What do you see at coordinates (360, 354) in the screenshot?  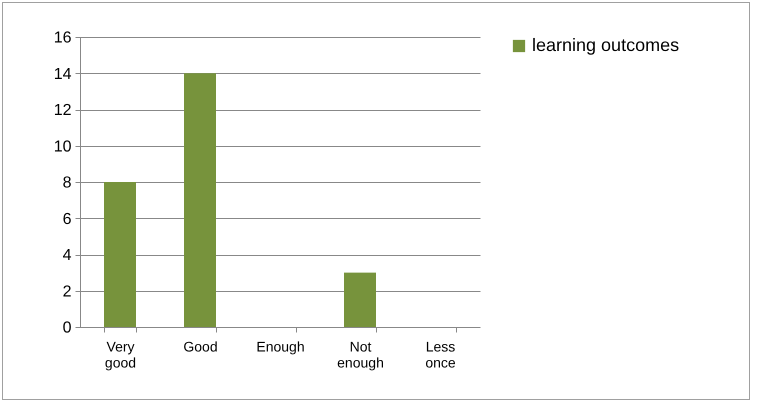 I see `x-tick-label: Not enough` at bounding box center [360, 354].